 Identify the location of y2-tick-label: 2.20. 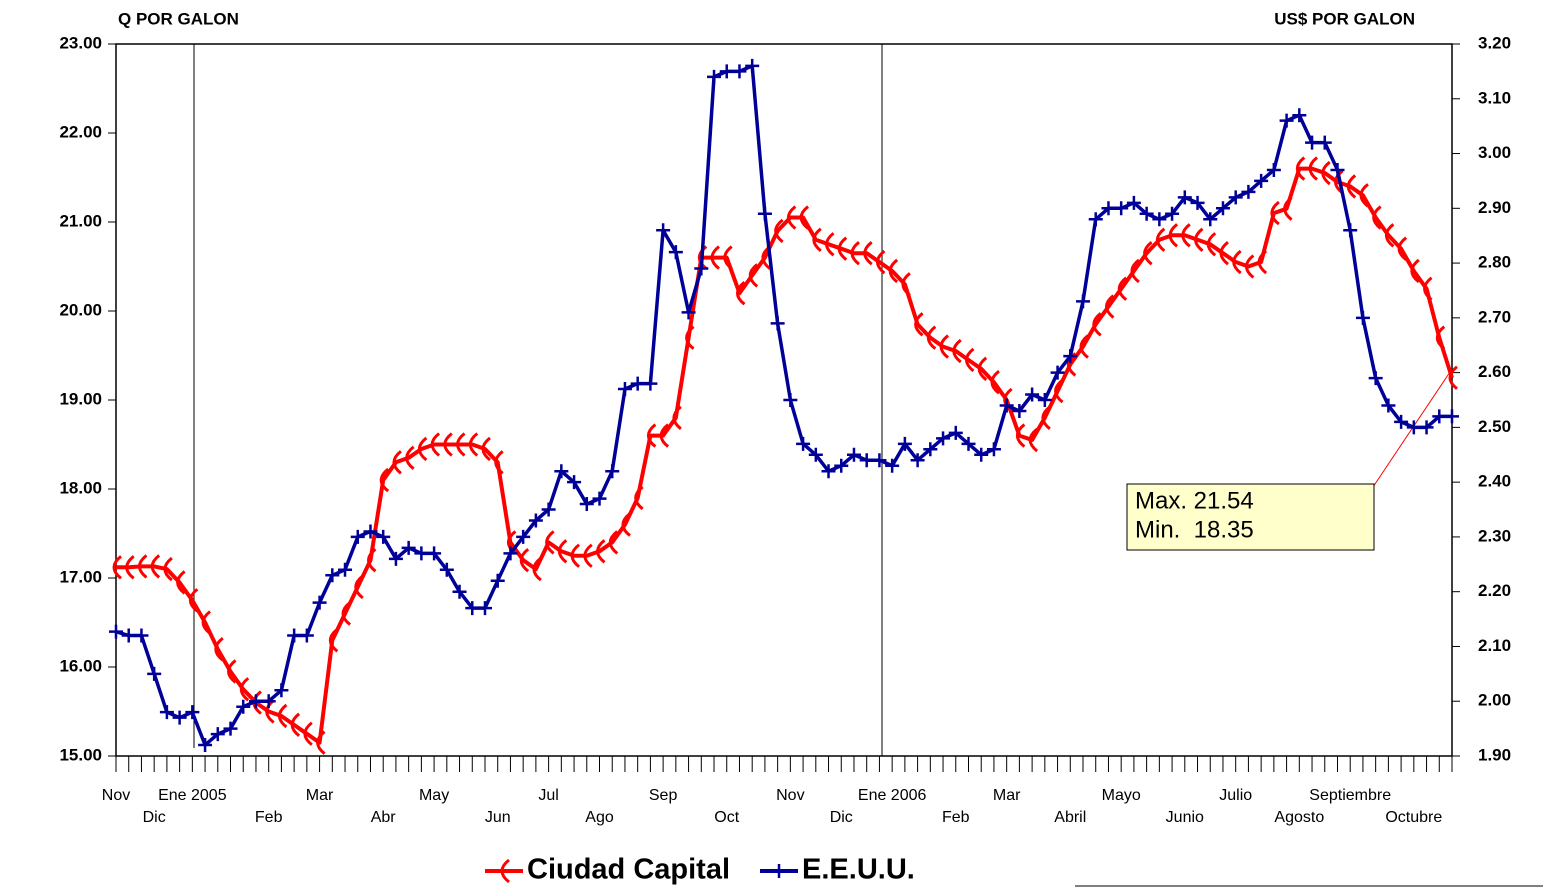
(1494, 590).